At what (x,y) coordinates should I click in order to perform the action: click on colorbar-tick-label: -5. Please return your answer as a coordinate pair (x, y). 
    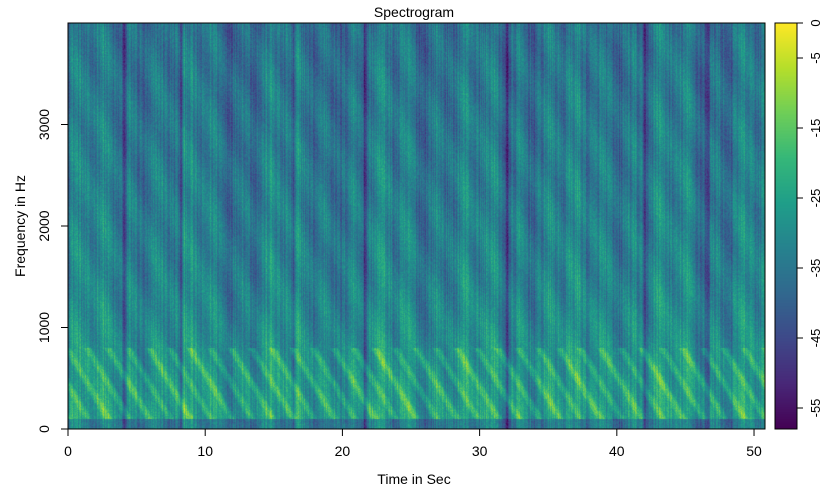
    Looking at the image, I should click on (815, 58).